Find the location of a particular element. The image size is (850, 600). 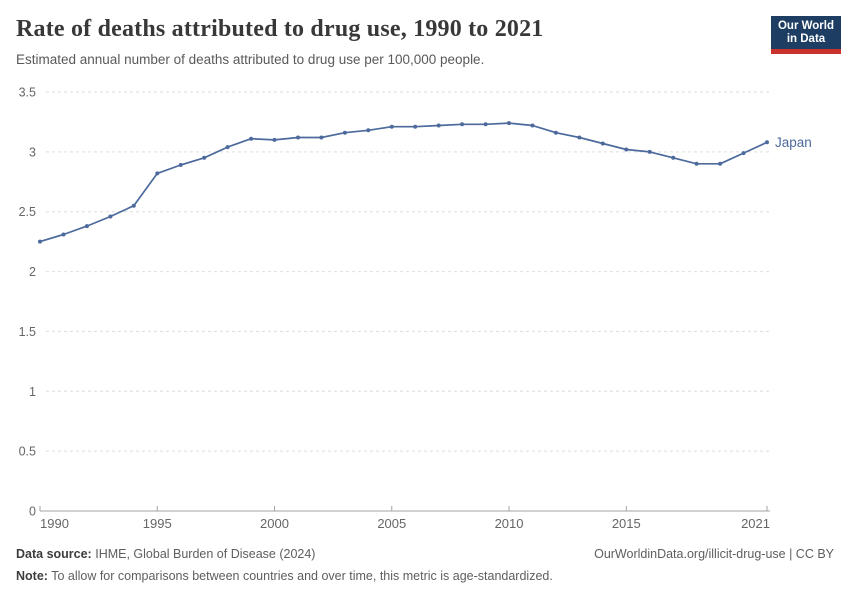

owid-logo-line1: Our World is located at coordinates (805, 26).